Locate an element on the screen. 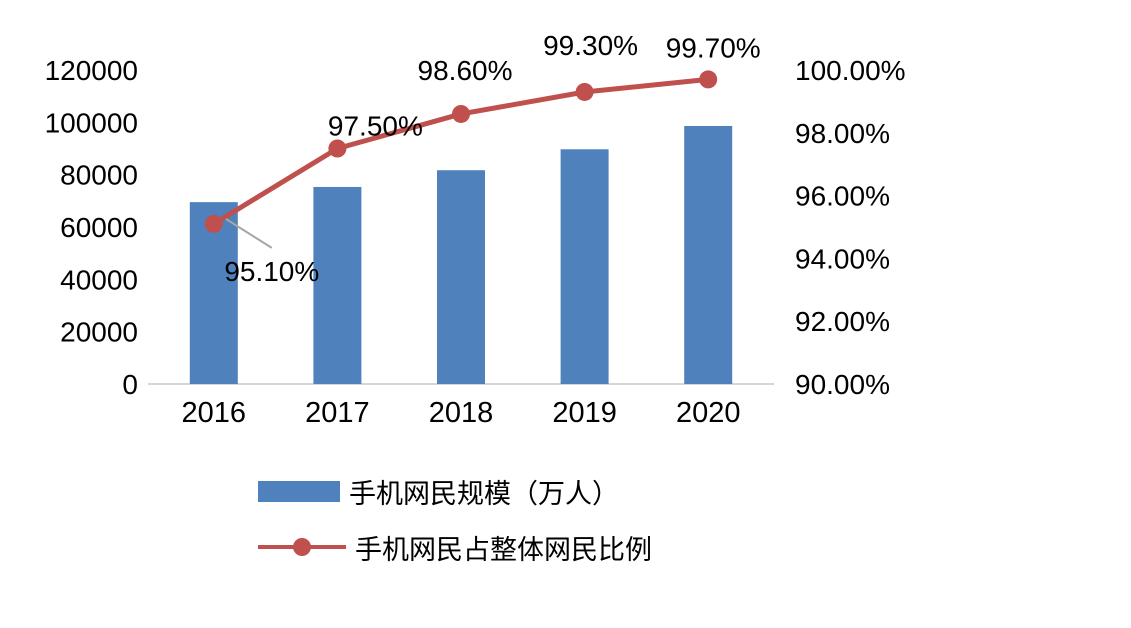 The image size is (1131, 628). left-axis-tick-label: 20000 is located at coordinates (99, 332).